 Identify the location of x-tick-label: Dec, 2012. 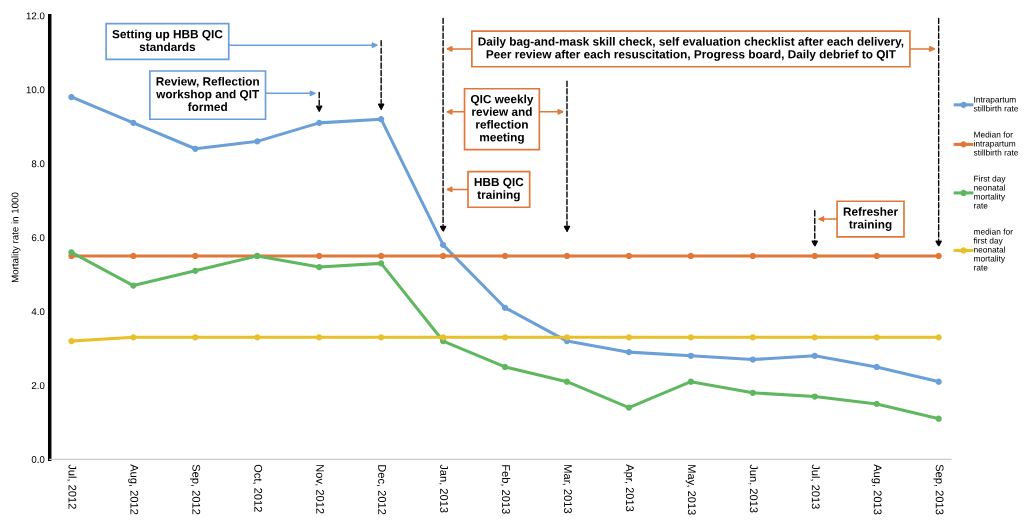
(381, 490).